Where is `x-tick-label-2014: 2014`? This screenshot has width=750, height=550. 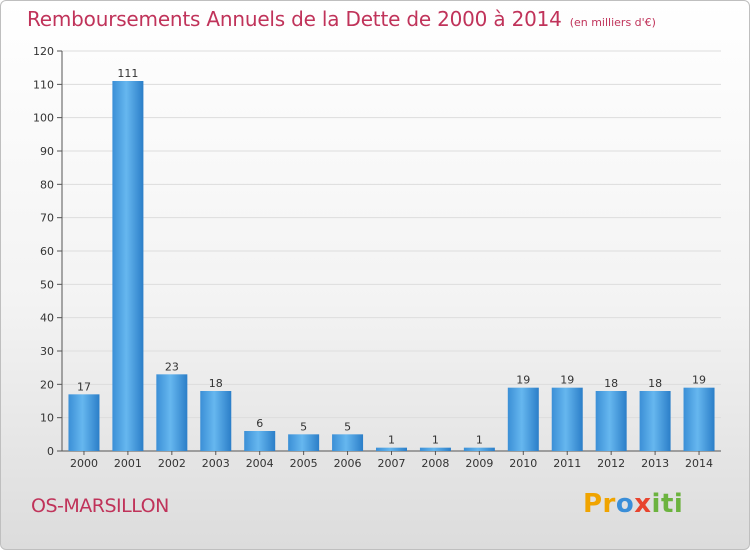
x-tick-label-2014: 2014 is located at coordinates (699, 463).